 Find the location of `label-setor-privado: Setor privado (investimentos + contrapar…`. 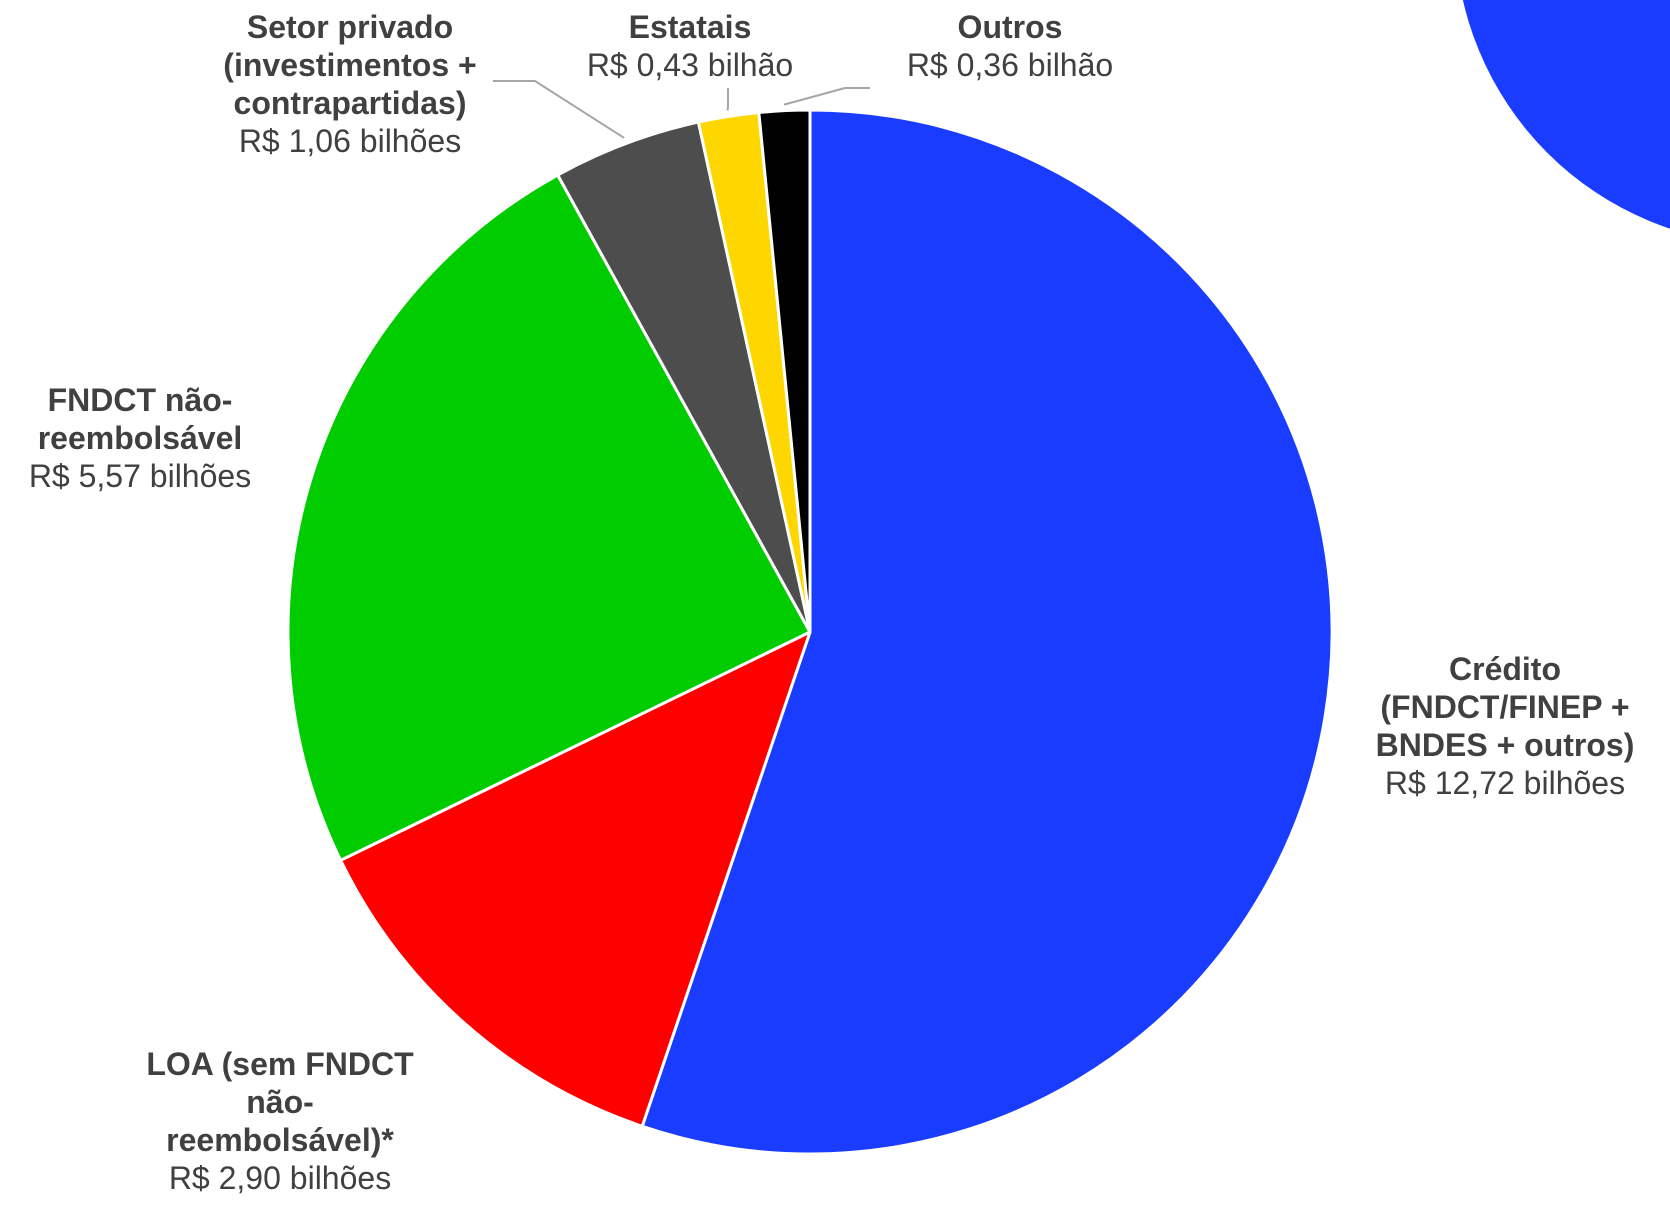

label-setor-privado: Setor privado (investimentos + contrapar… is located at coordinates (350, 84).